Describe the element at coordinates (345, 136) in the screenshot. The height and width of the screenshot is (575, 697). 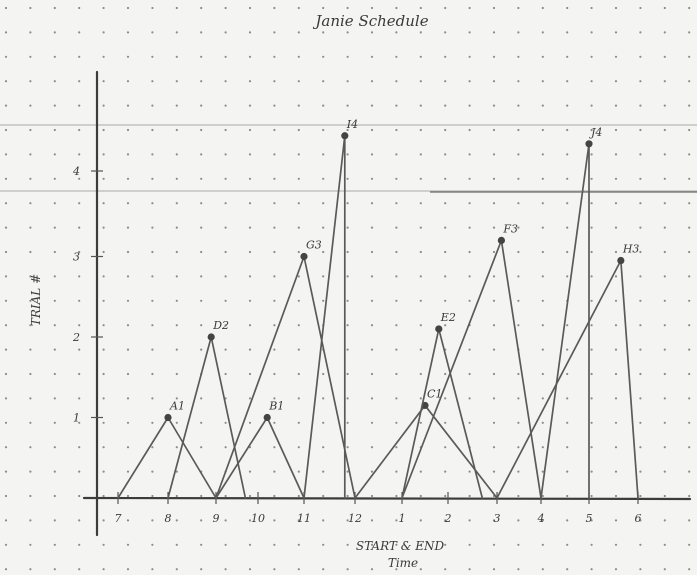
I see `data-point-i4` at that location.